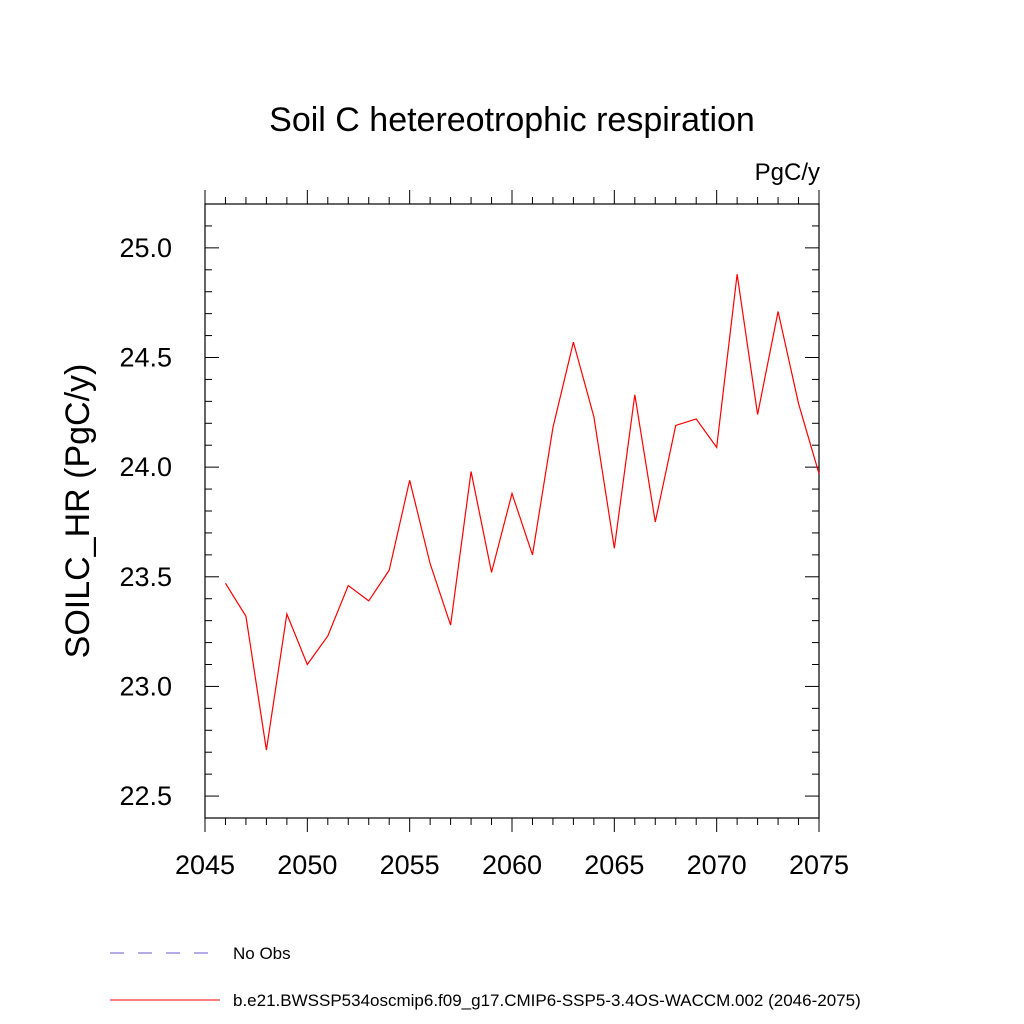 The height and width of the screenshot is (1024, 1024). I want to click on x-tick-label: 2050, so click(307, 865).